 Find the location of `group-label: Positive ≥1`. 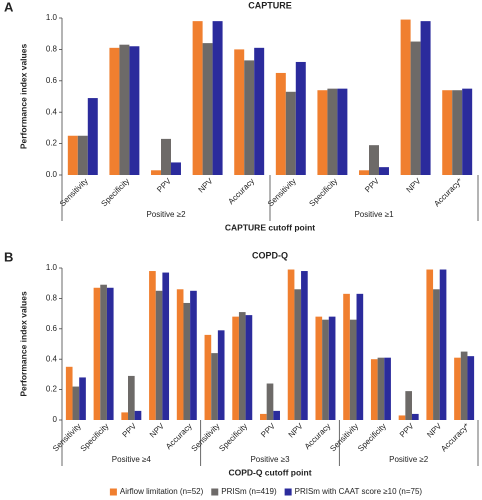

group-label: Positive ≥1 is located at coordinates (374, 214).